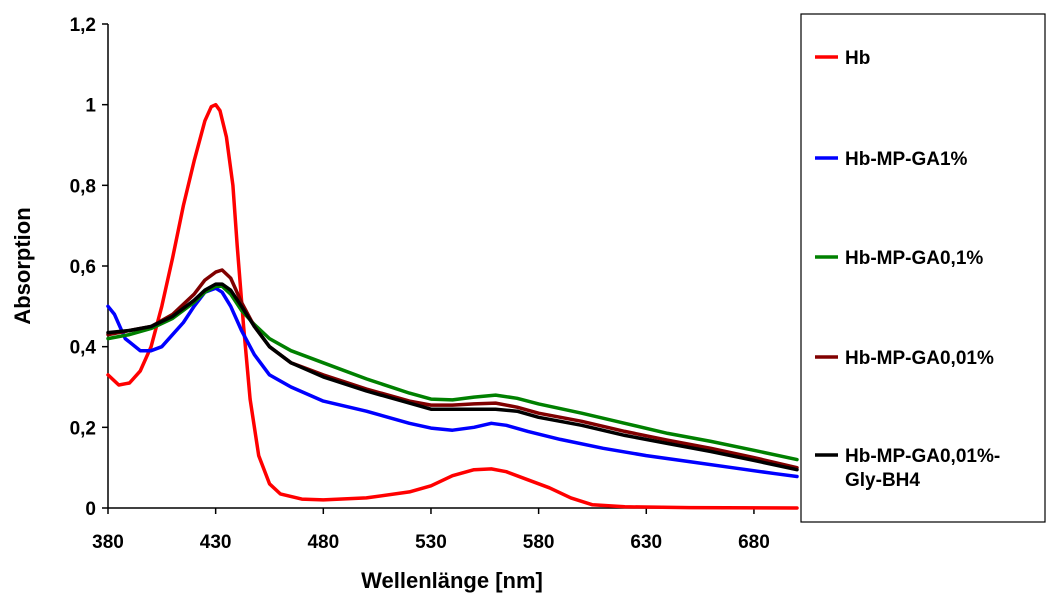 The height and width of the screenshot is (598, 1048). What do you see at coordinates (452, 580) in the screenshot?
I see `x-axis-title: Wellenlänge [nm]` at bounding box center [452, 580].